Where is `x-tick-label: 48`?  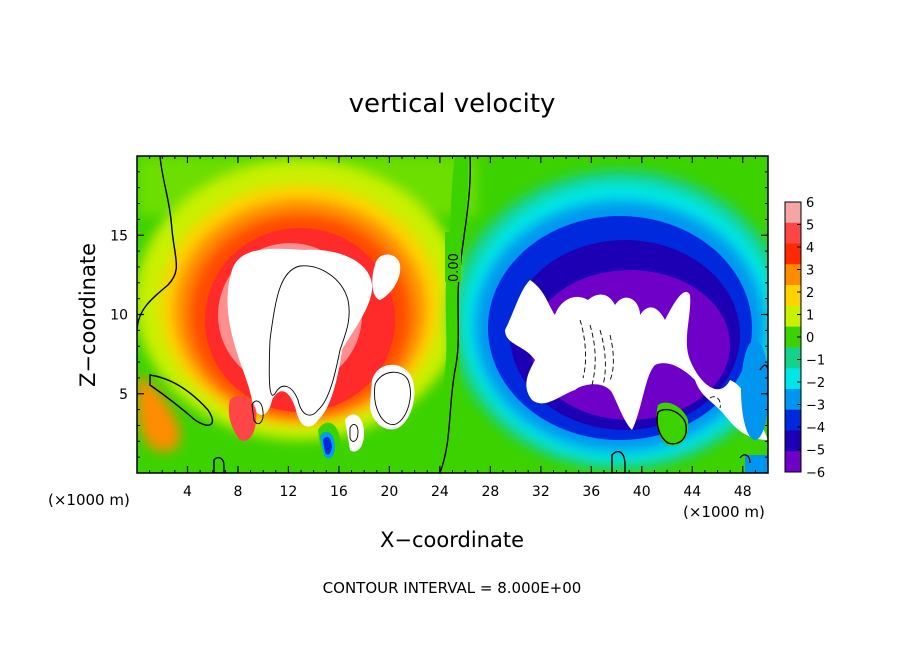
x-tick-label: 48 is located at coordinates (743, 492).